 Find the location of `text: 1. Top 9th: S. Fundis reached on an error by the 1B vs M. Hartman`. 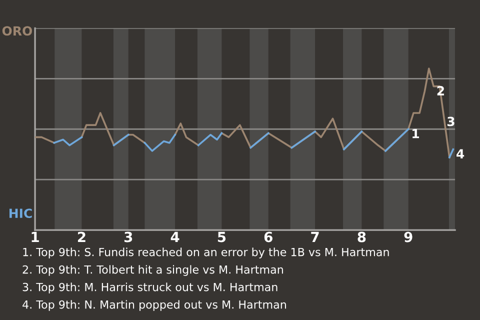

text: 1. Top 9th: S. Fundis reached on an error by the 1B vs M. Hartman is located at coordinates (206, 253).